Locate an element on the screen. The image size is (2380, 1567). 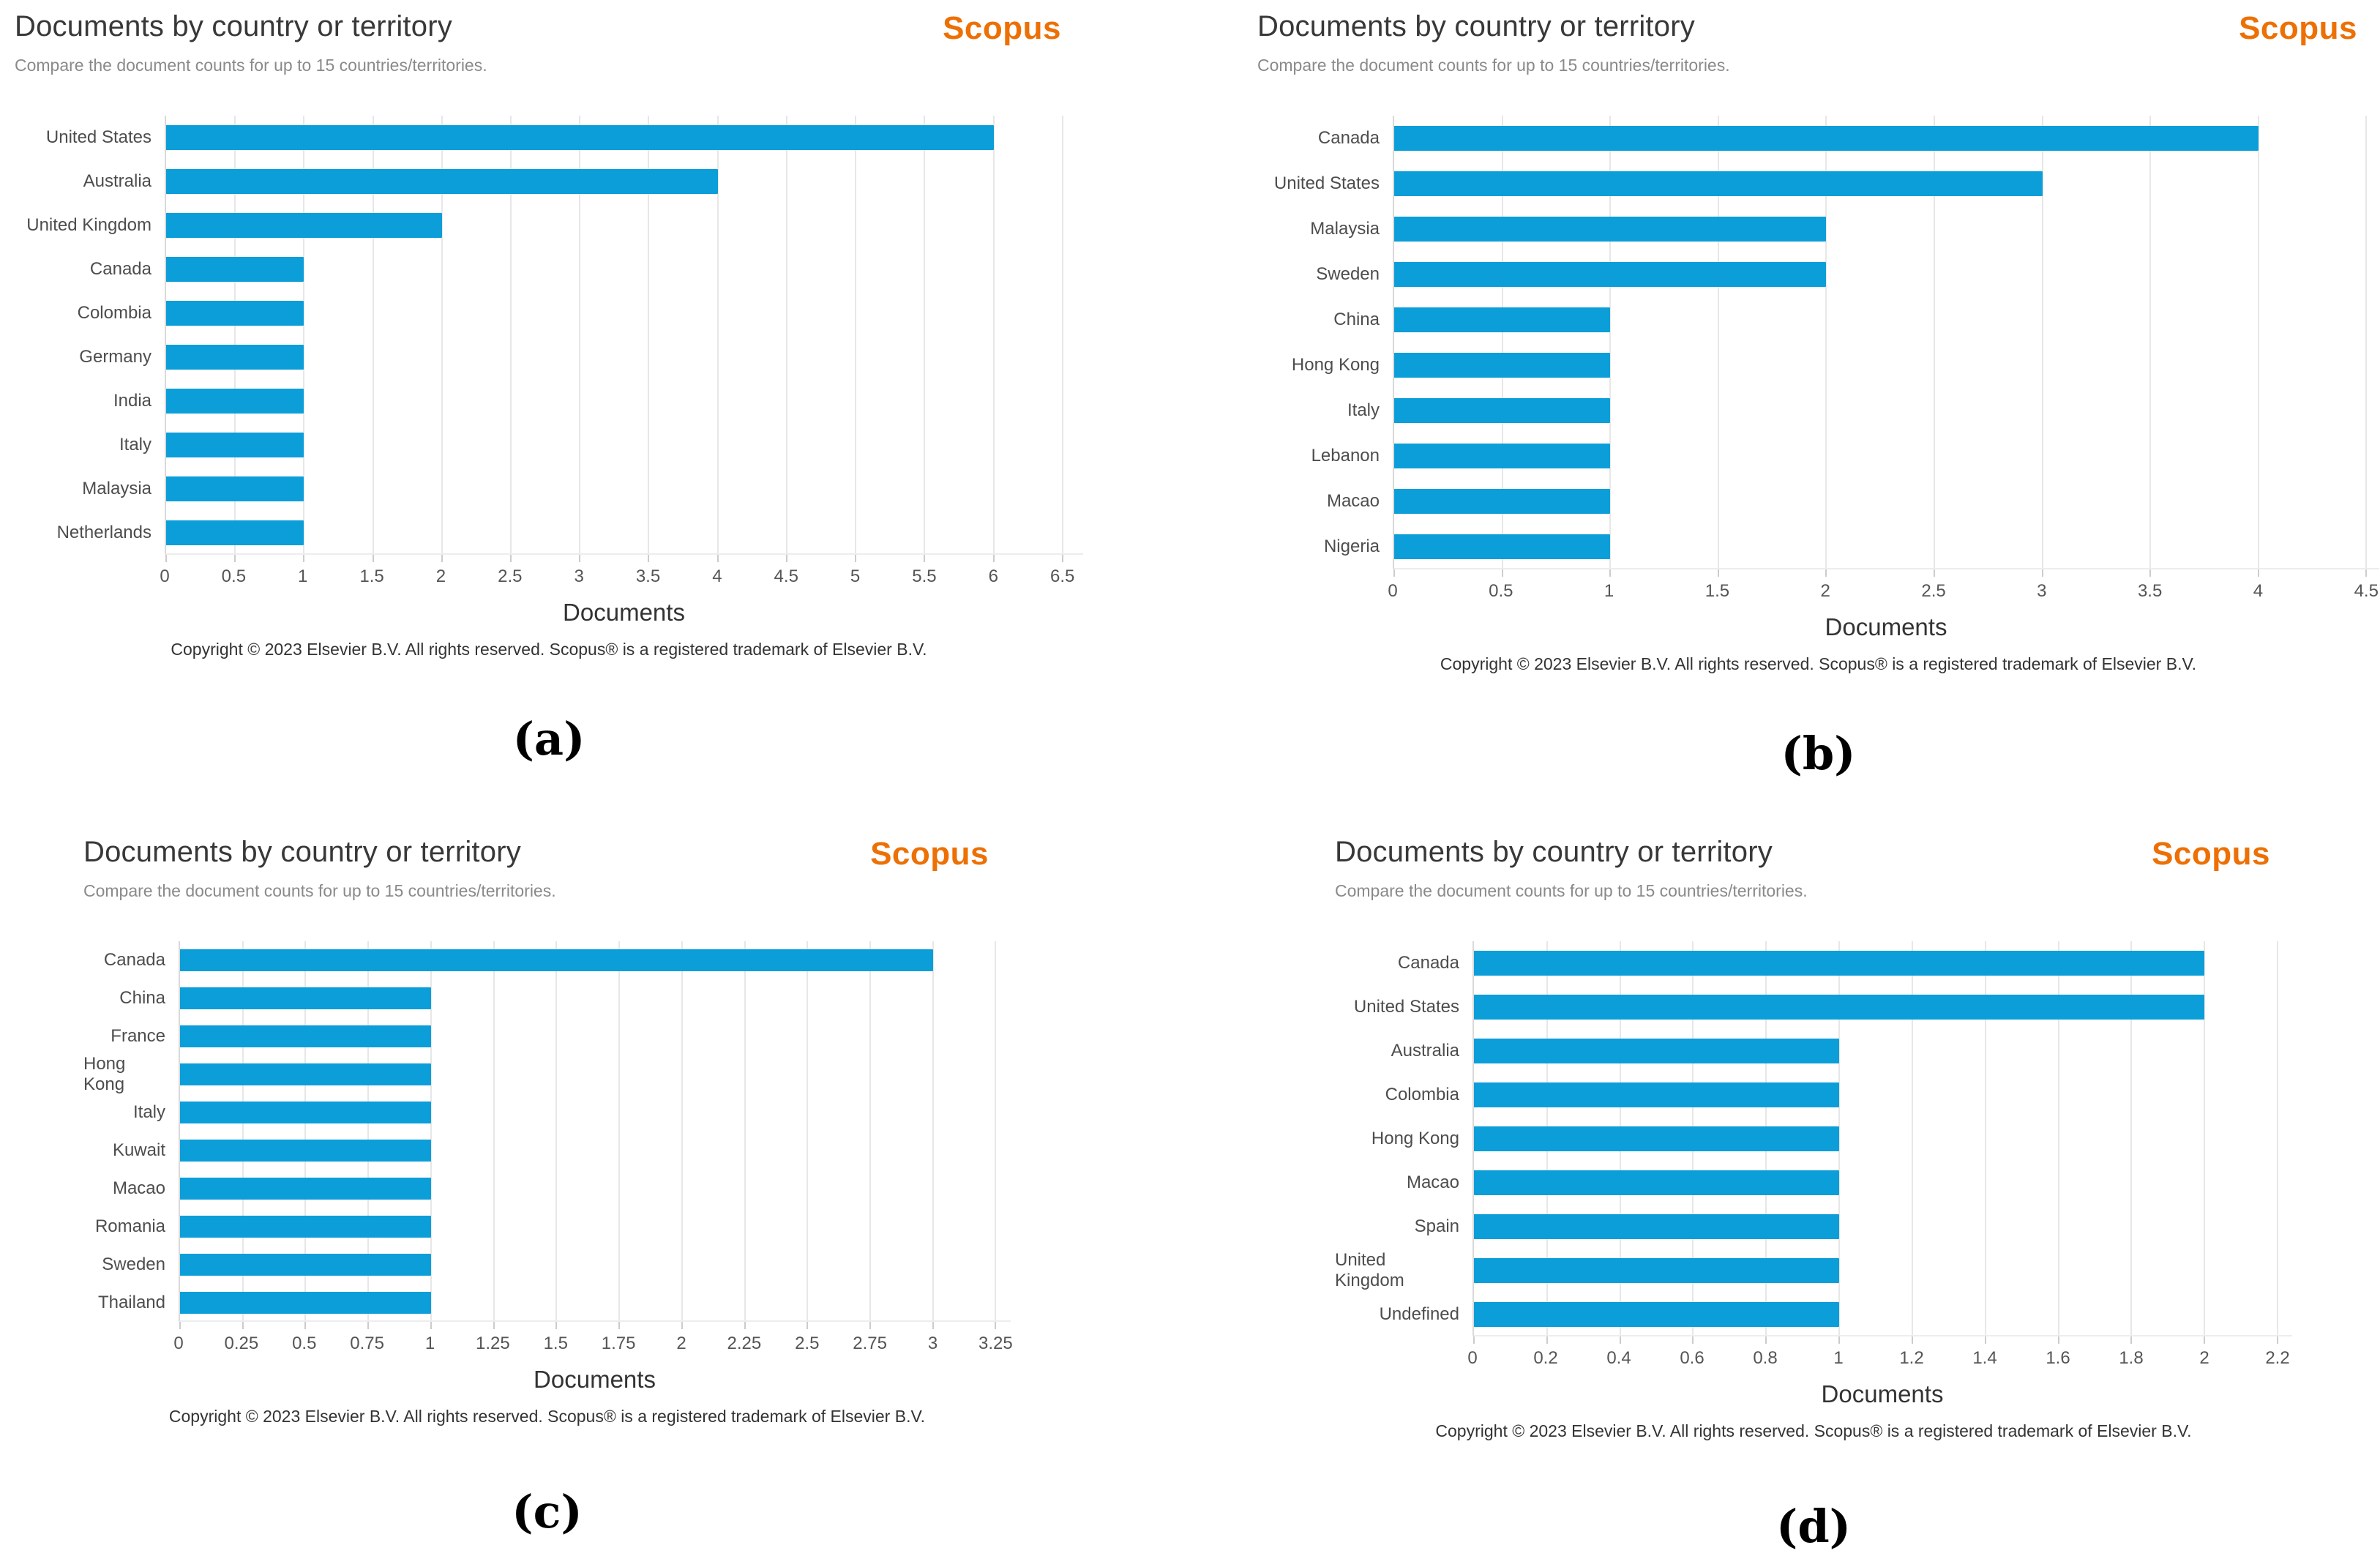
y-axis-label: Sweden is located at coordinates (133, 1264).